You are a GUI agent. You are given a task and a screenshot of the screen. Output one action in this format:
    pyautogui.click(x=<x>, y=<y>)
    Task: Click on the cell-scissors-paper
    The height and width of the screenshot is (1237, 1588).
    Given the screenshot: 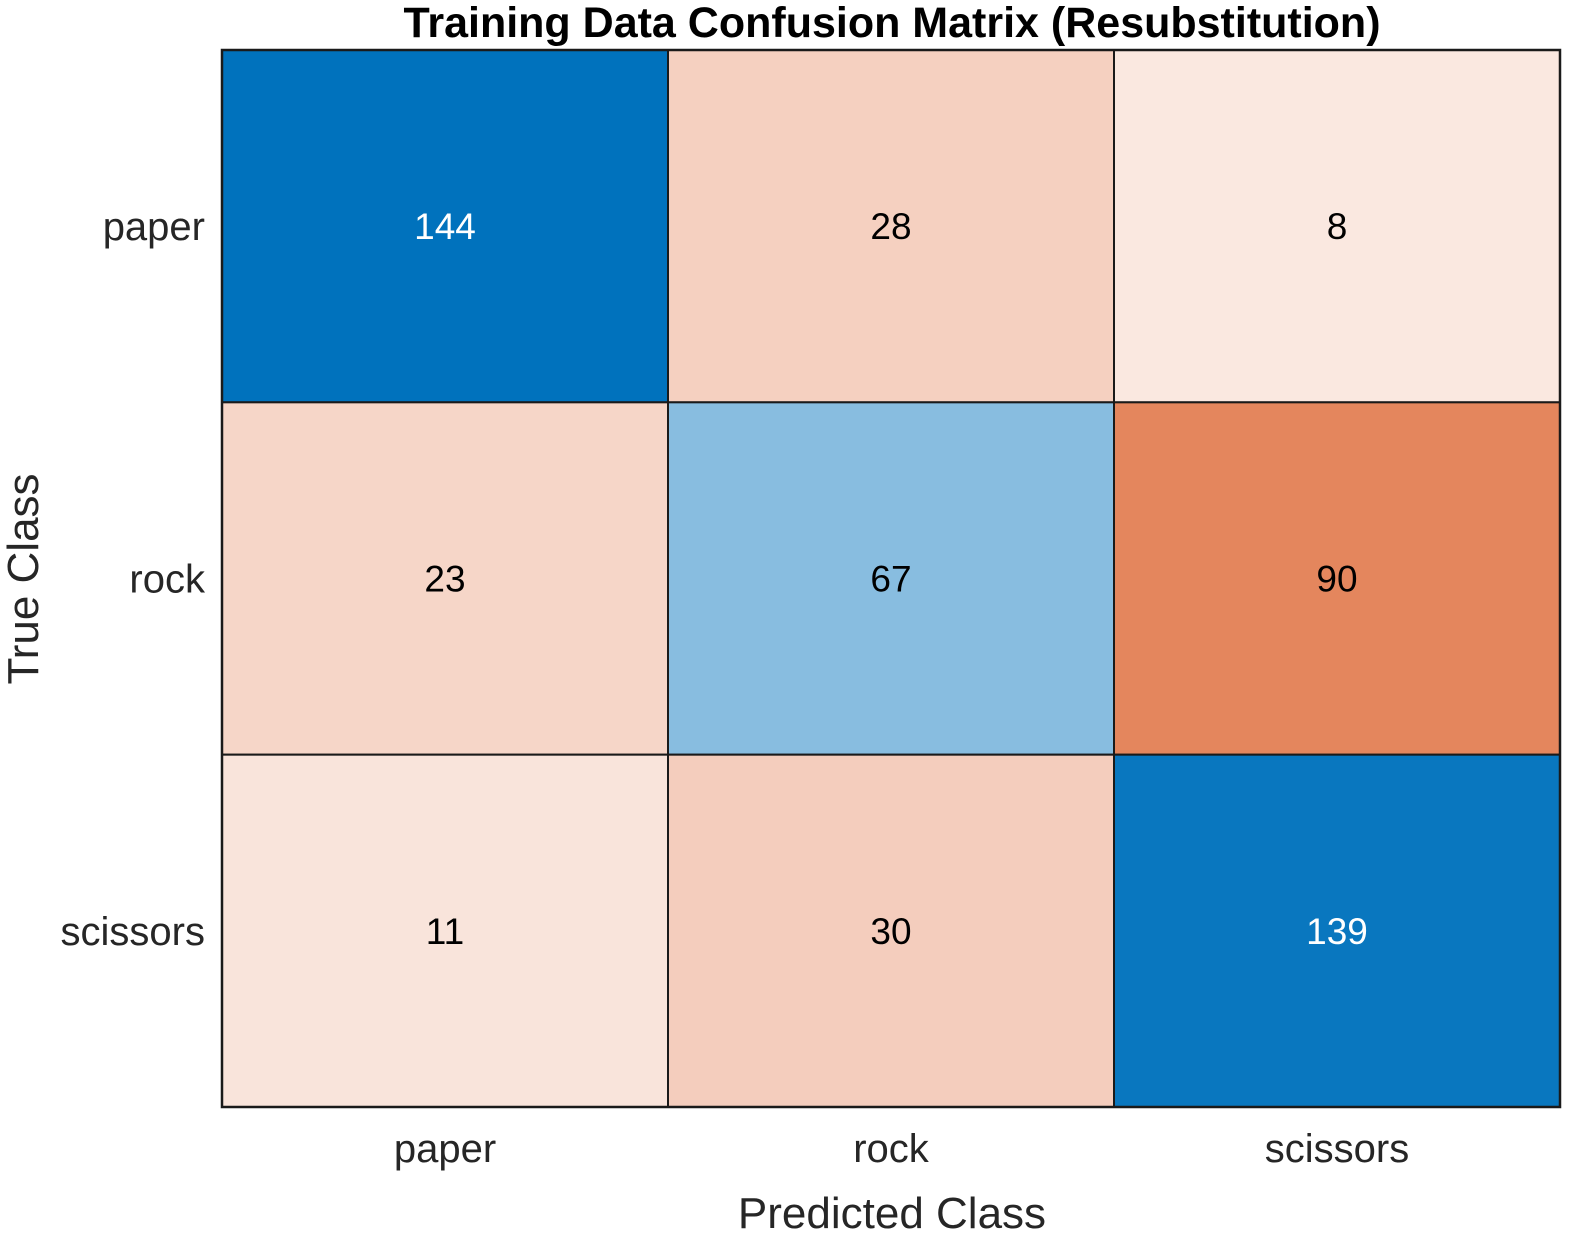 What is the action you would take?
    pyautogui.click(x=445, y=931)
    